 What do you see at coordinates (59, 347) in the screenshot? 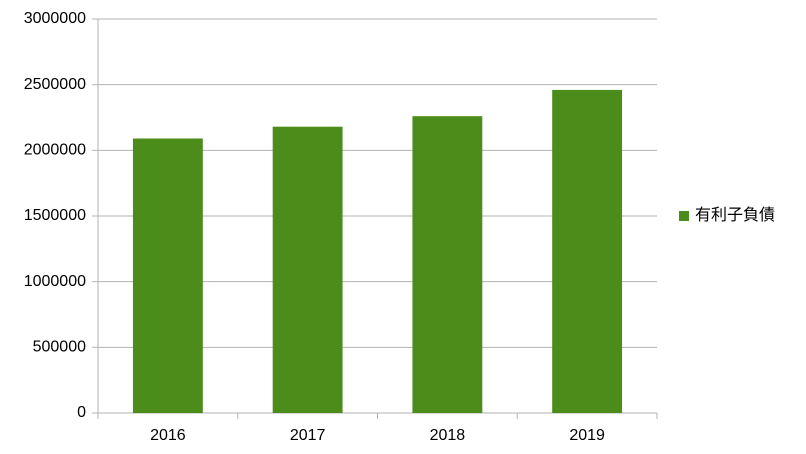
I see `y-tick-label: 500000` at bounding box center [59, 347].